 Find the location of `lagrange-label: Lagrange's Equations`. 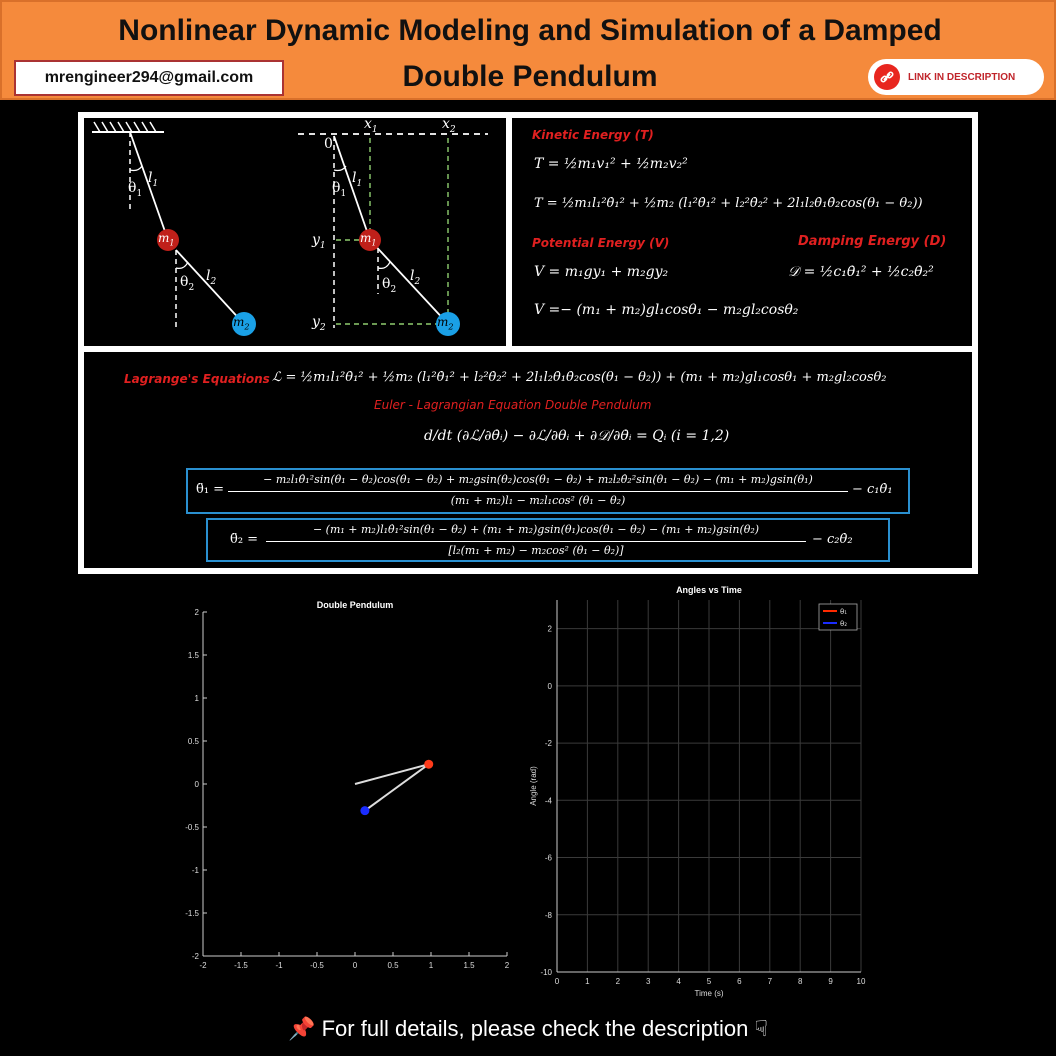

lagrange-label: Lagrange's Equations is located at coordinates (197, 379).